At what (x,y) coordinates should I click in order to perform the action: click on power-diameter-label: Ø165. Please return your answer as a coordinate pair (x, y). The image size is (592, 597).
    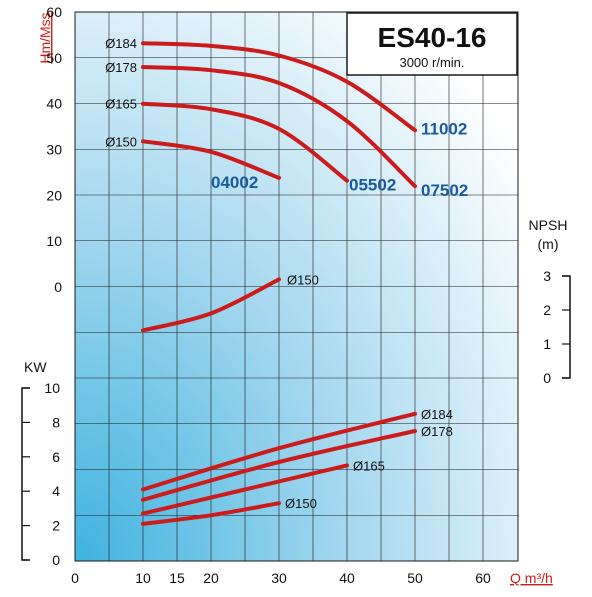
    Looking at the image, I should click on (369, 465).